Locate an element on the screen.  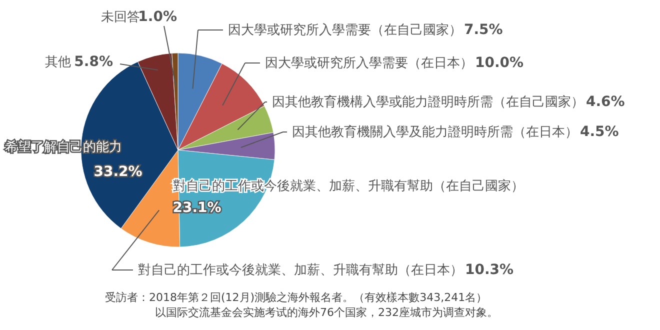
data-label: 5.8% is located at coordinates (93, 62).